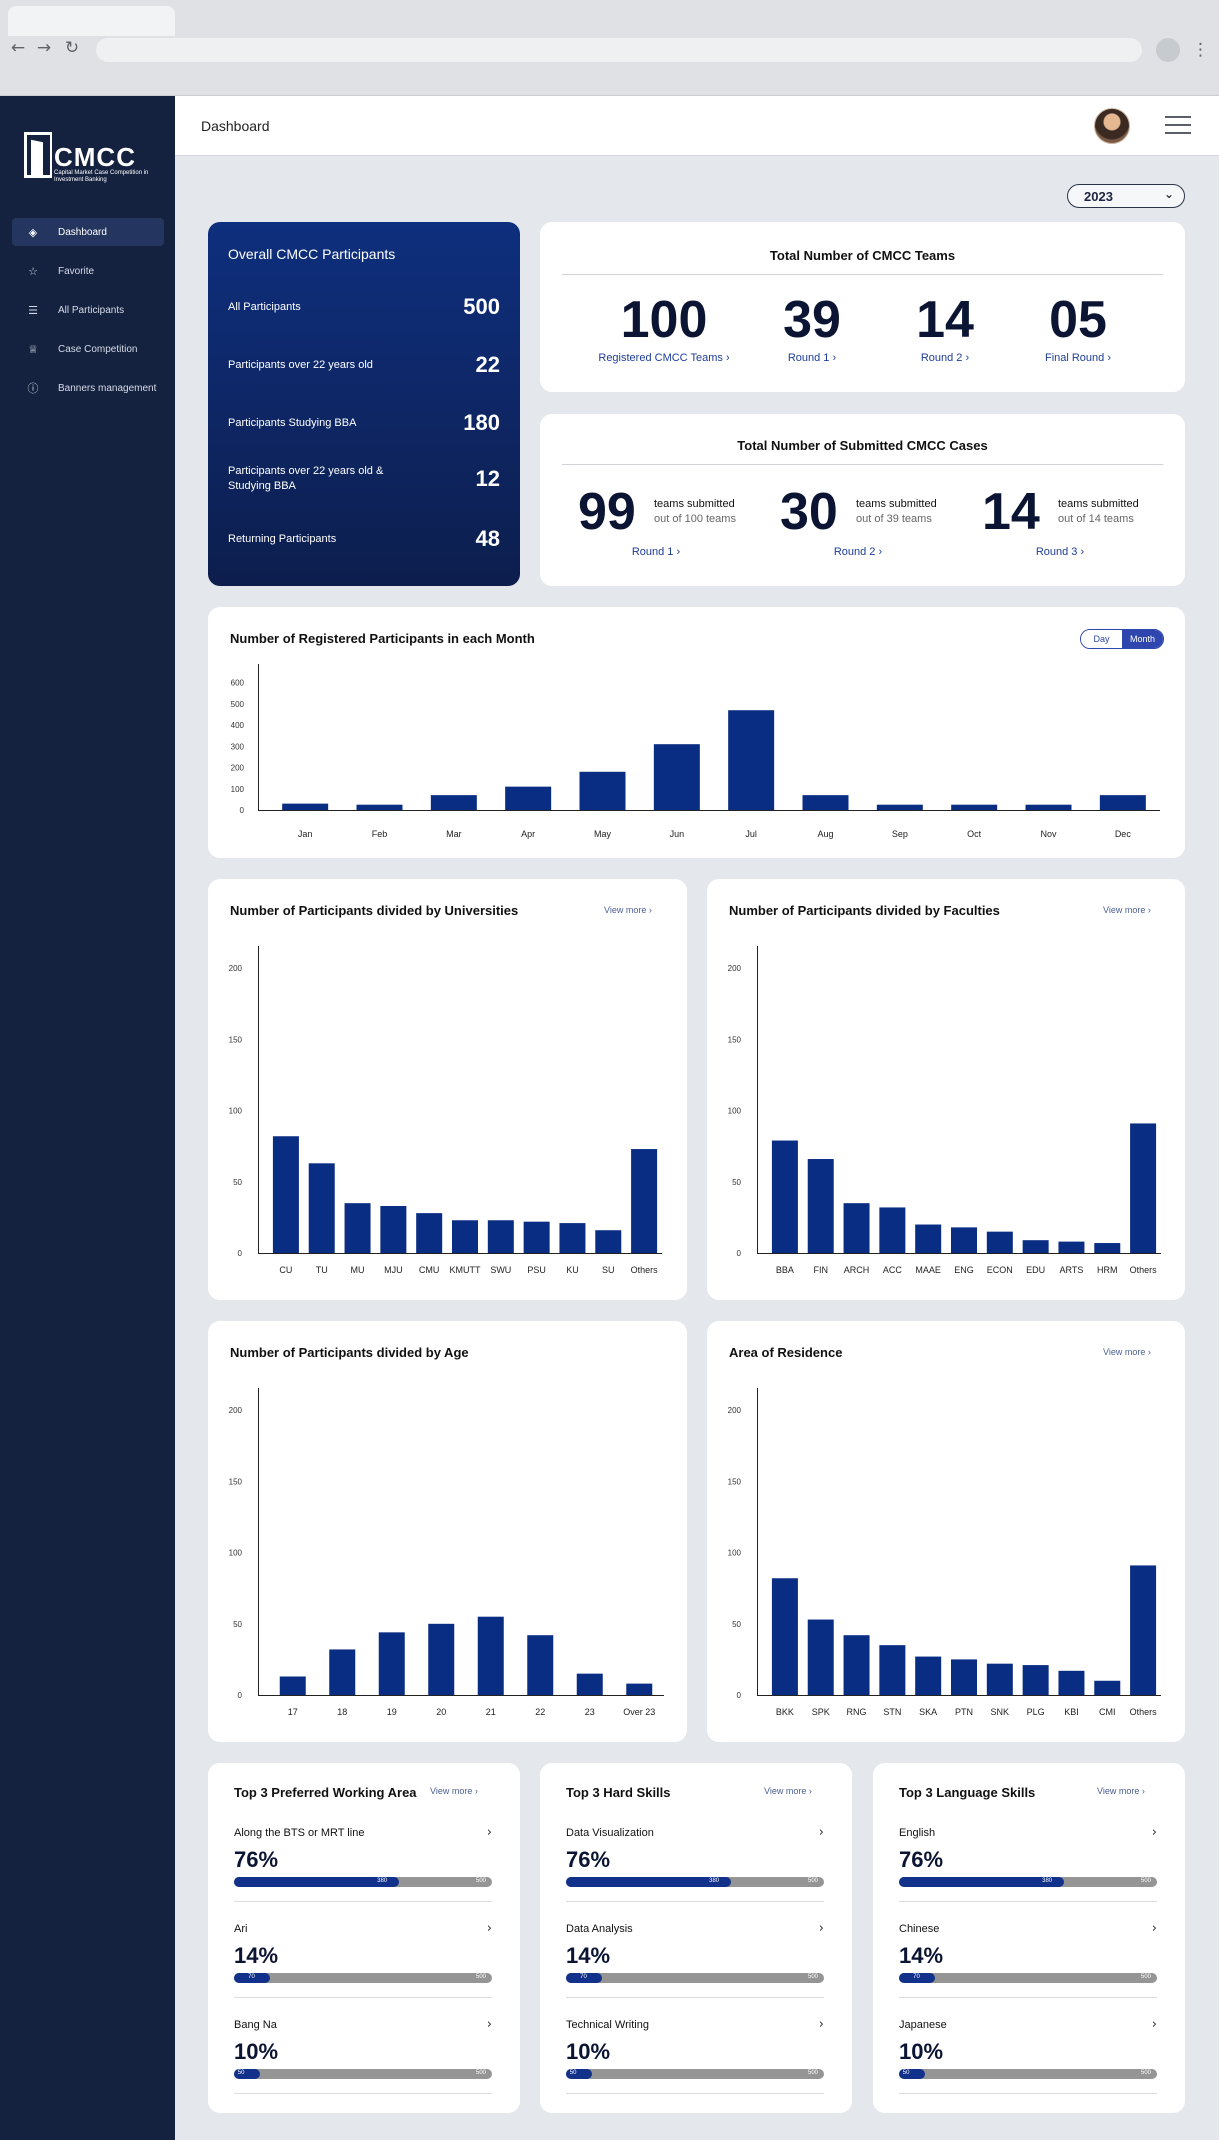 The image size is (1219, 2140). What do you see at coordinates (255, 2025) in the screenshot?
I see `skill-item-name: Bang Na` at bounding box center [255, 2025].